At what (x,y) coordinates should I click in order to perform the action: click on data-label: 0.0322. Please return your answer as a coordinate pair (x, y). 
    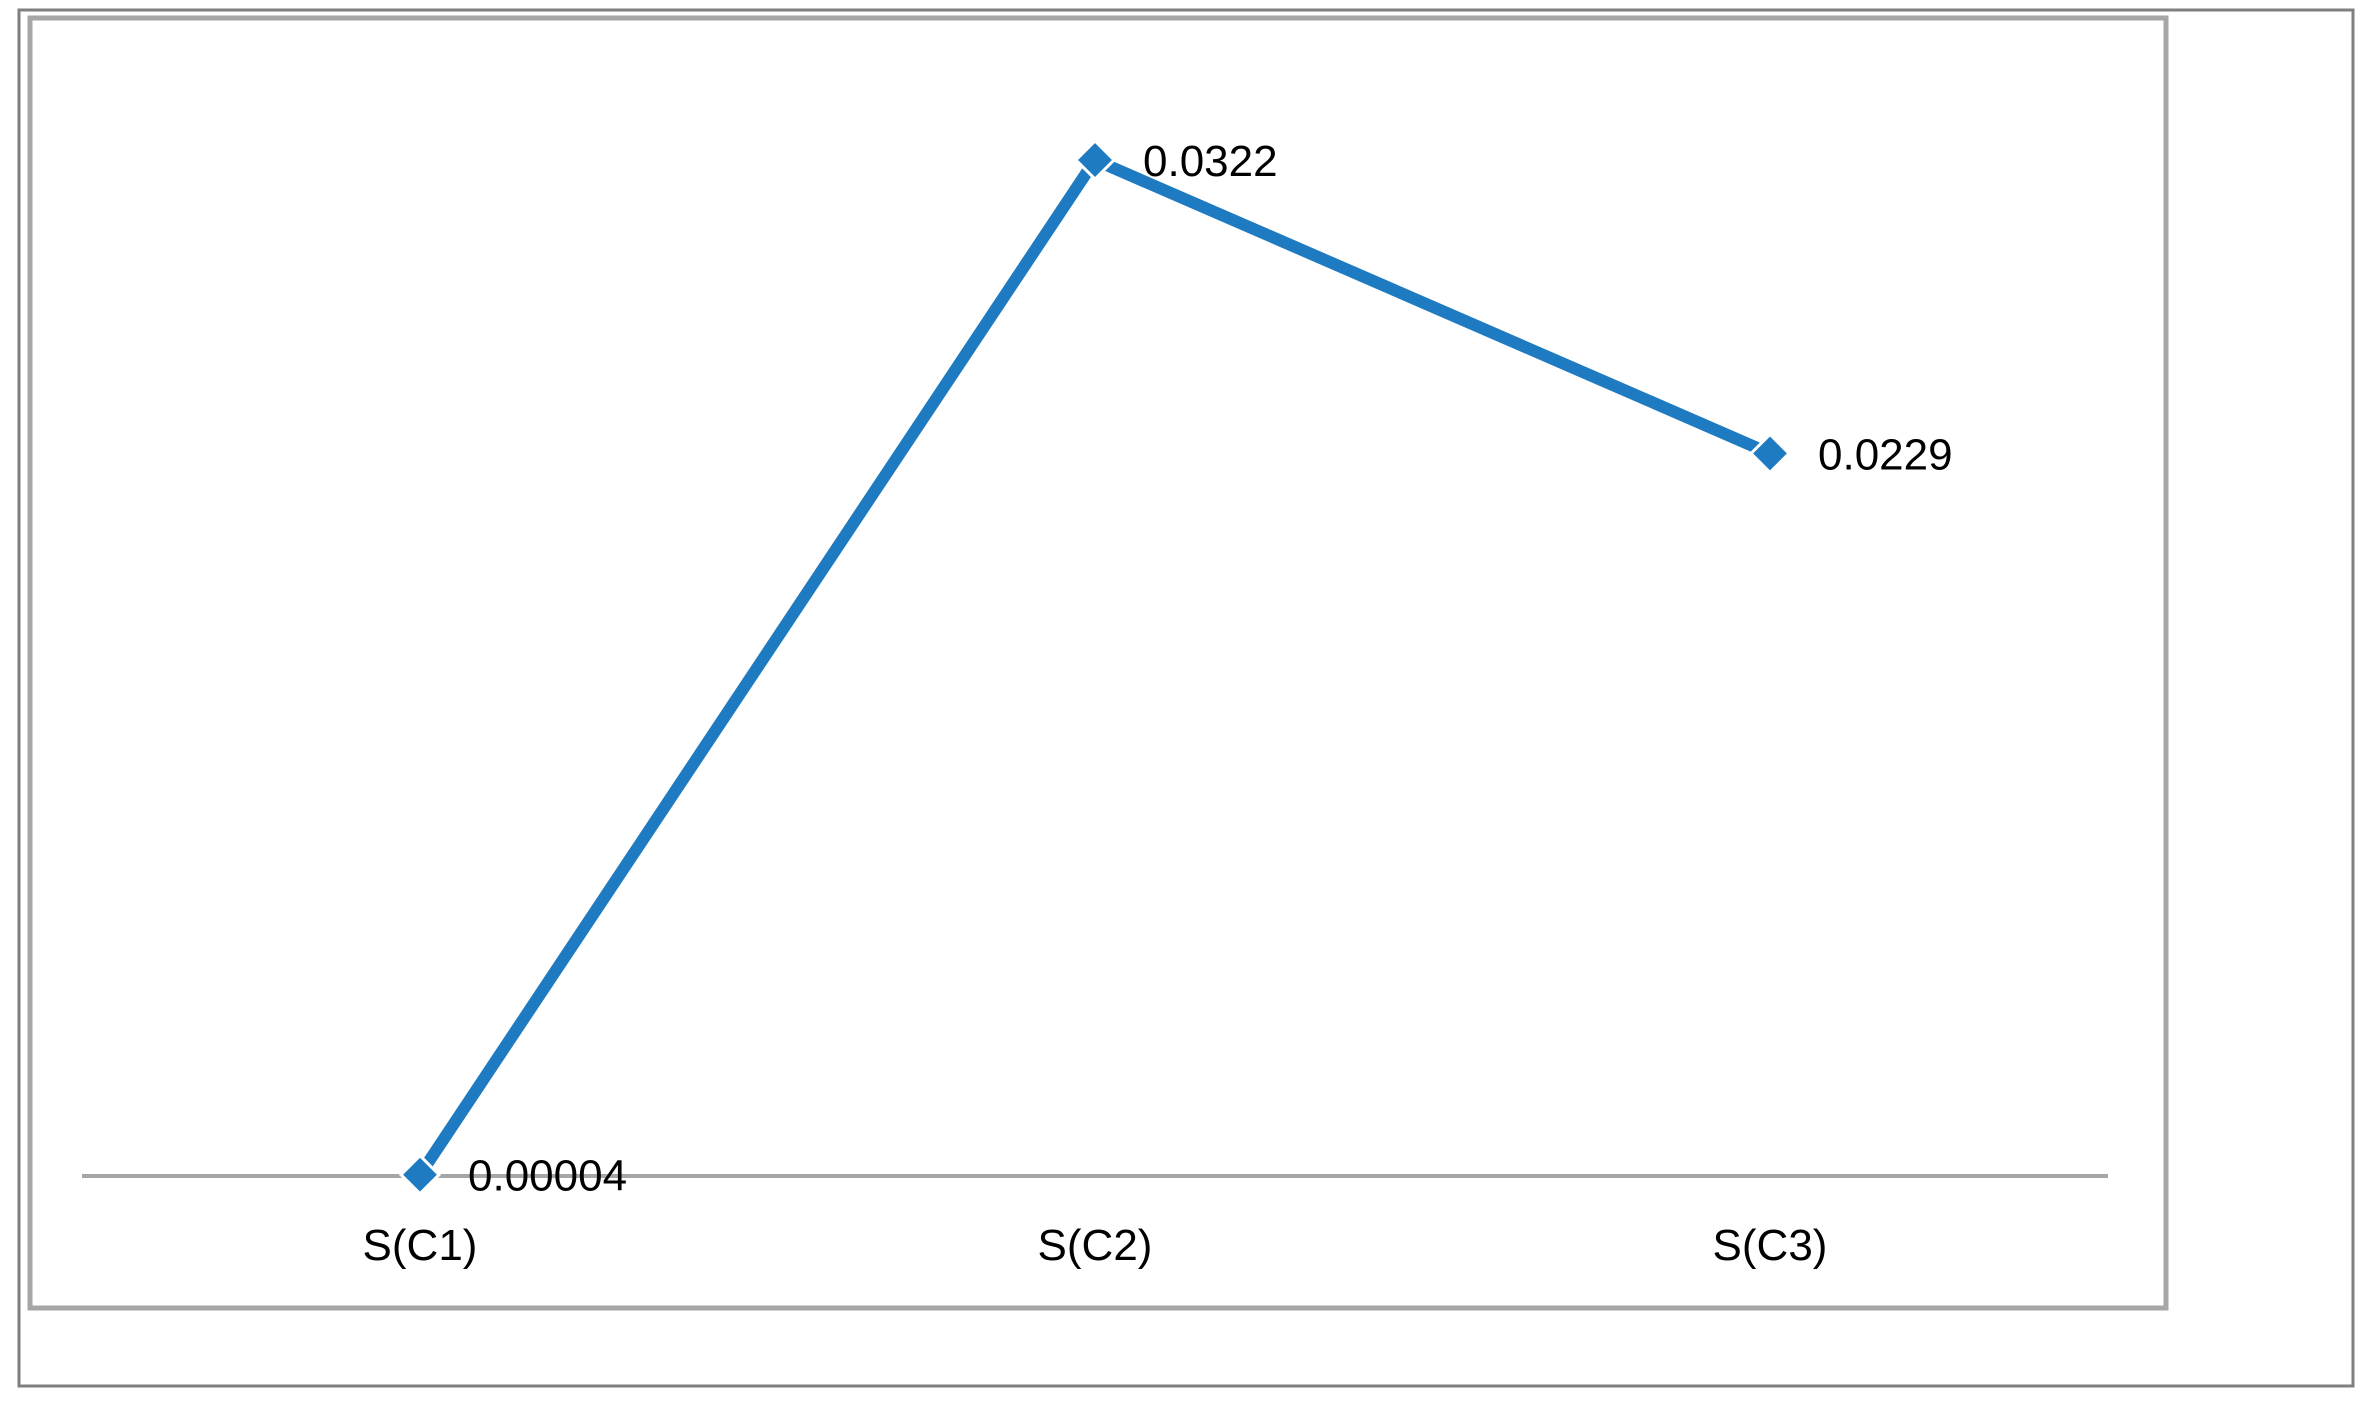
    Looking at the image, I should click on (1210, 161).